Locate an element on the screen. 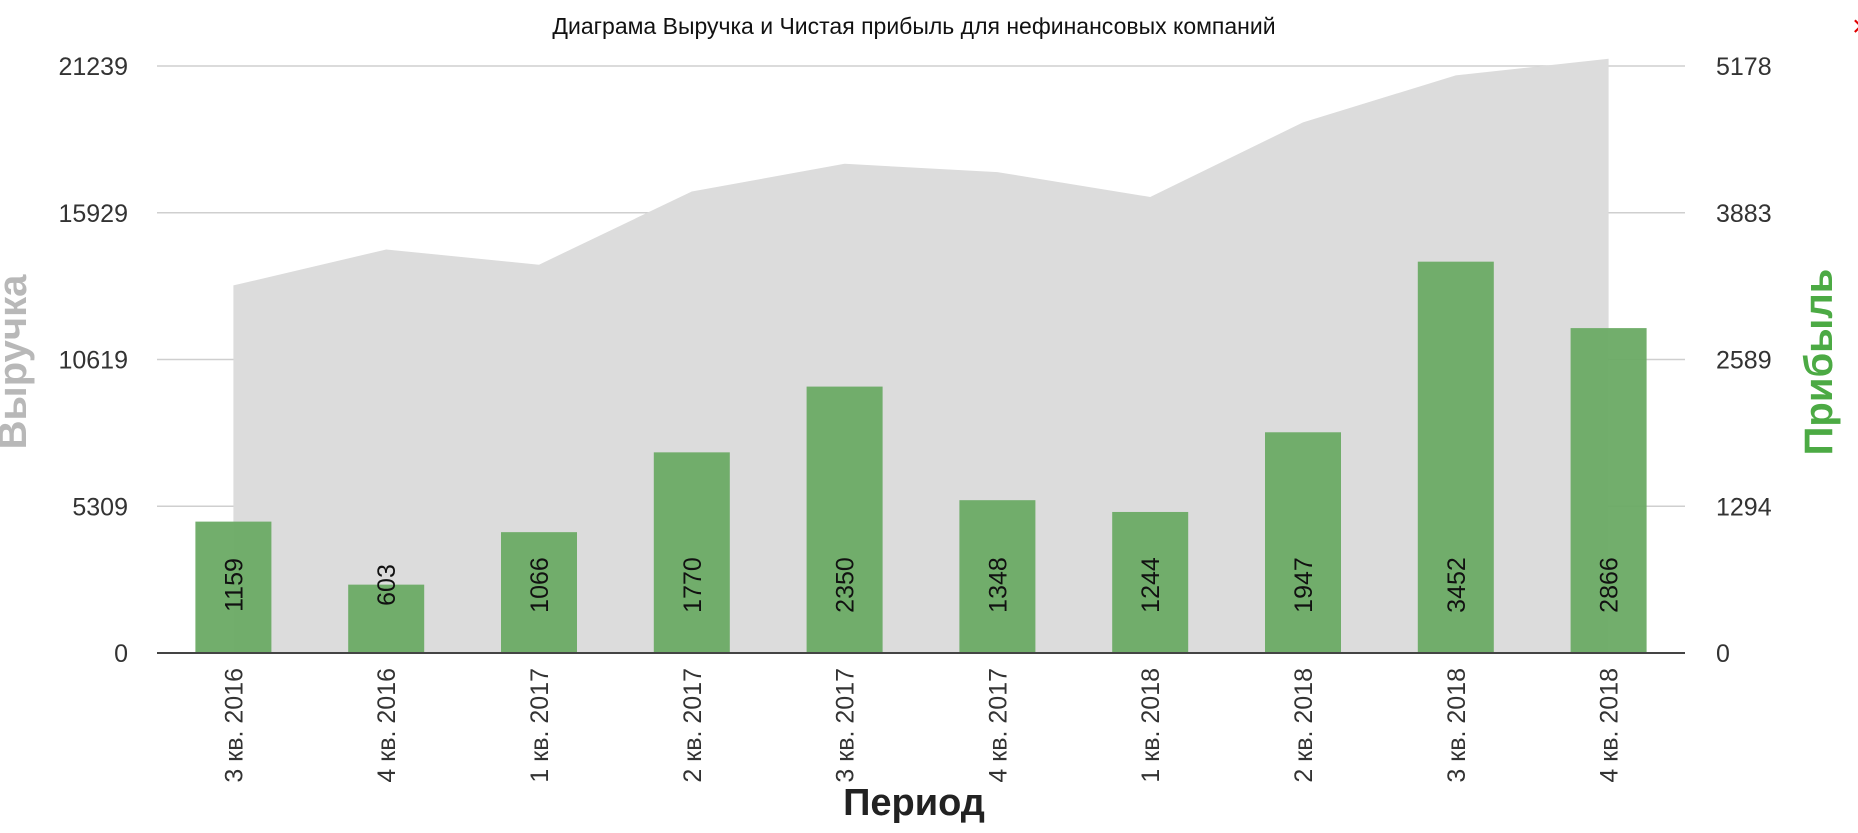 The image size is (1858, 833). left-tick-label: 10619 is located at coordinates (93, 361).